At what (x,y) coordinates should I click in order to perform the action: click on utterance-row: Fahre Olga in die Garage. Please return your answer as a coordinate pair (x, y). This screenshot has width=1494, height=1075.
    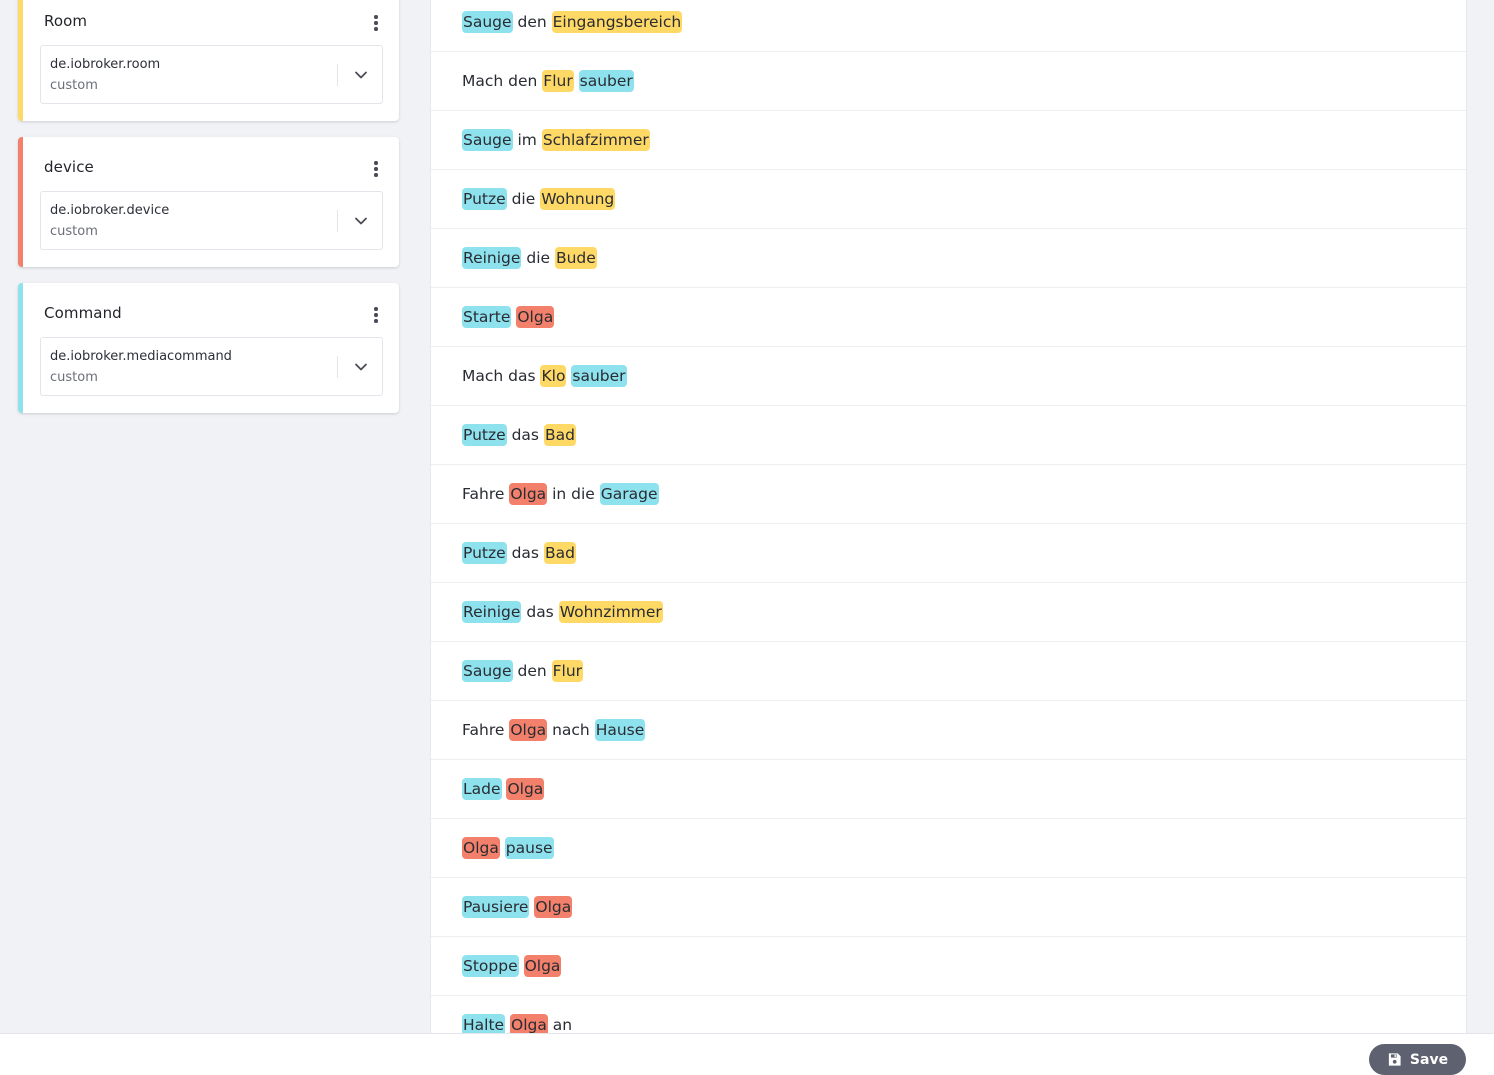
    Looking at the image, I should click on (948, 494).